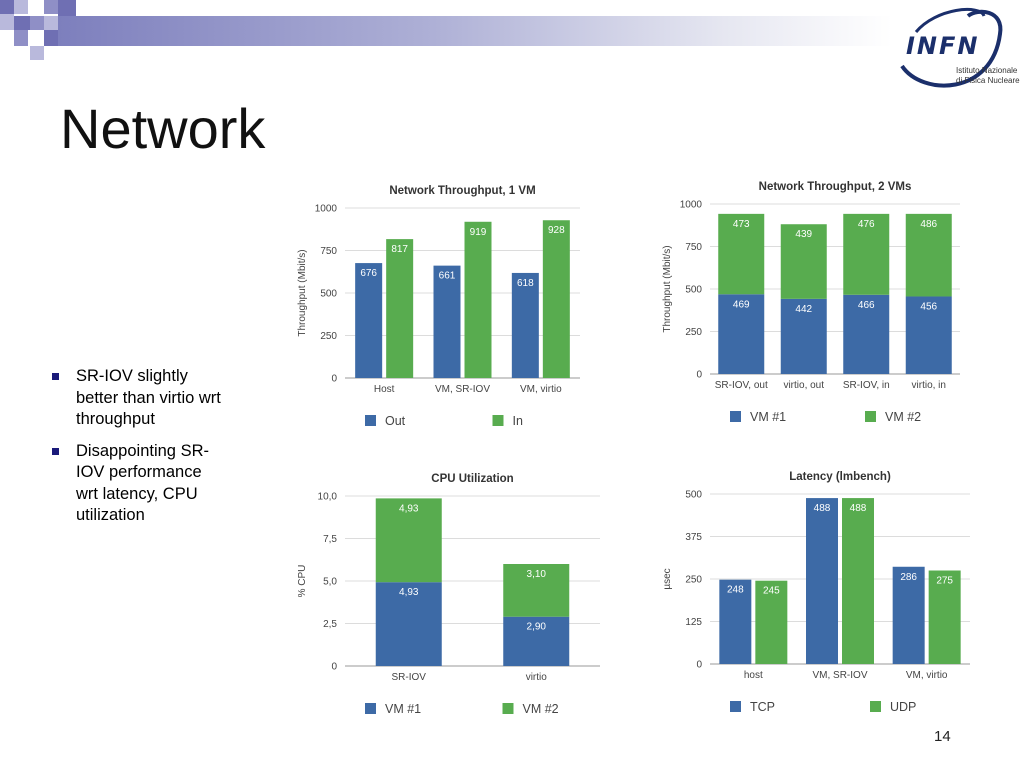 The height and width of the screenshot is (768, 1024). Describe the element at coordinates (866, 305) in the screenshot. I see `bar-value-label: 466` at that location.